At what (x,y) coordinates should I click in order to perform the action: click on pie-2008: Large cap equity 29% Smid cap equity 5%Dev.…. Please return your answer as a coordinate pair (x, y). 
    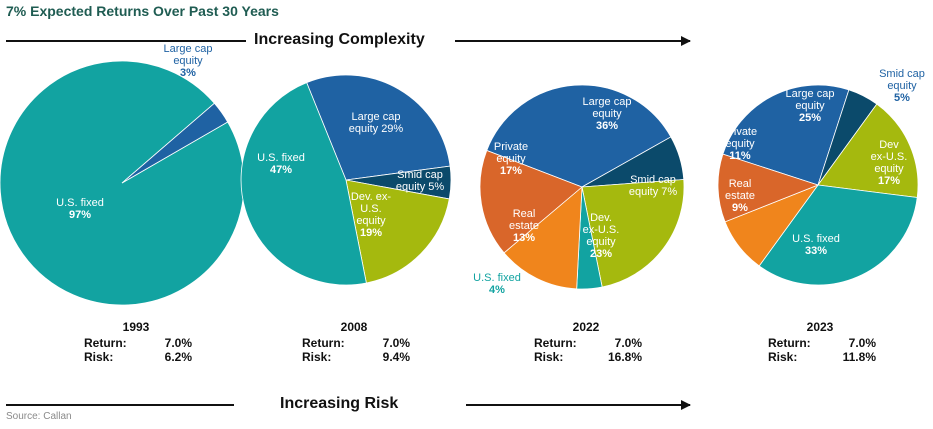
    Looking at the image, I should click on (346, 180).